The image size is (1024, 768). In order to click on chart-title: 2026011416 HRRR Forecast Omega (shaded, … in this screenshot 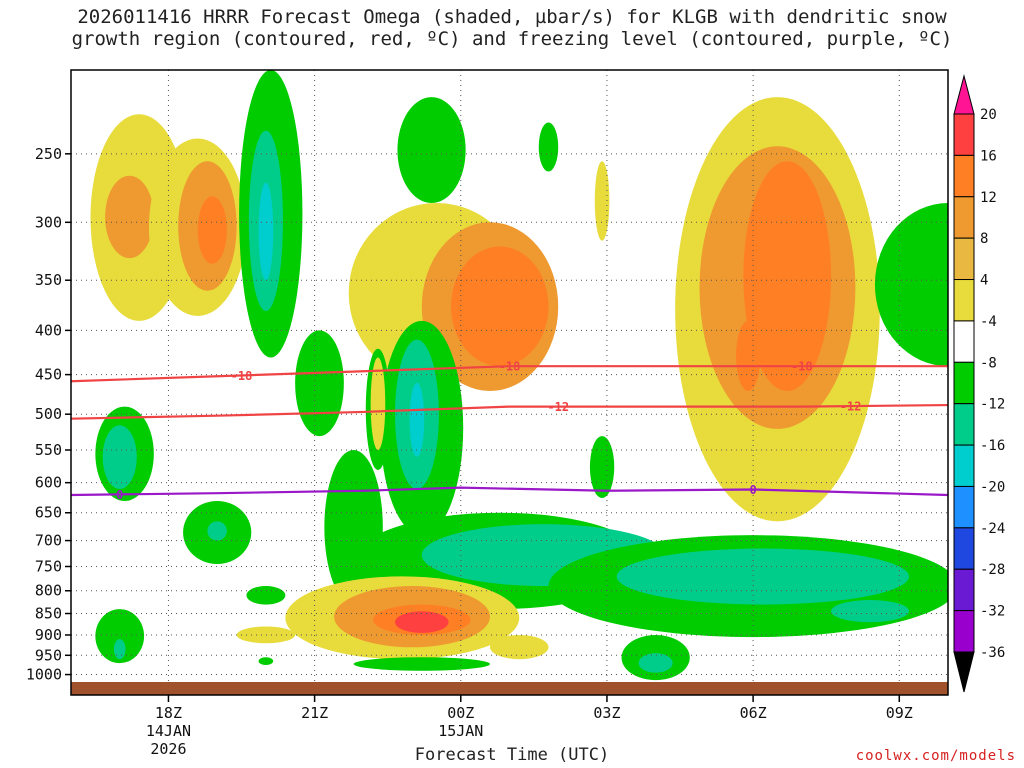, I will do `click(512, 28)`.